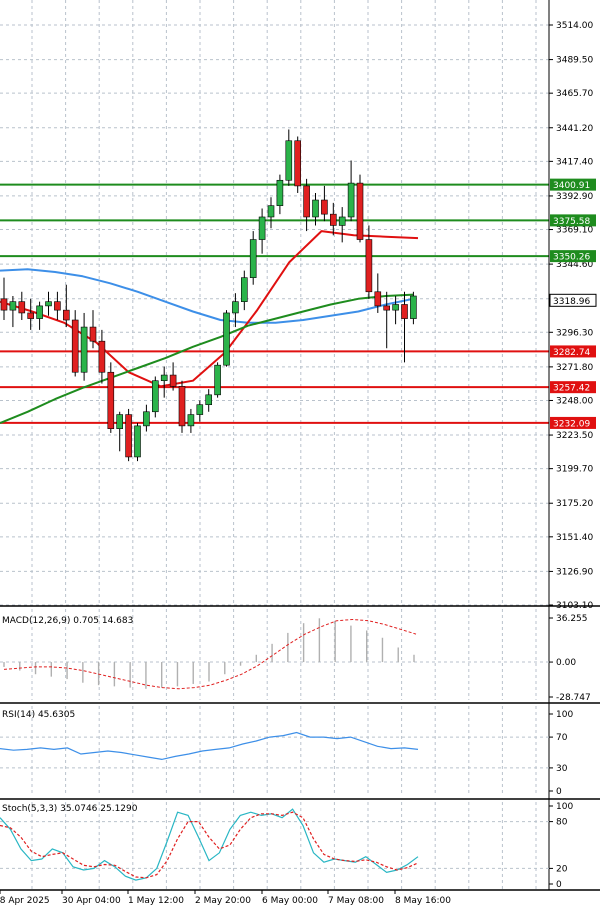  Describe the element at coordinates (574, 231) in the screenshot. I see `price-tick-label: 3369.10` at that location.